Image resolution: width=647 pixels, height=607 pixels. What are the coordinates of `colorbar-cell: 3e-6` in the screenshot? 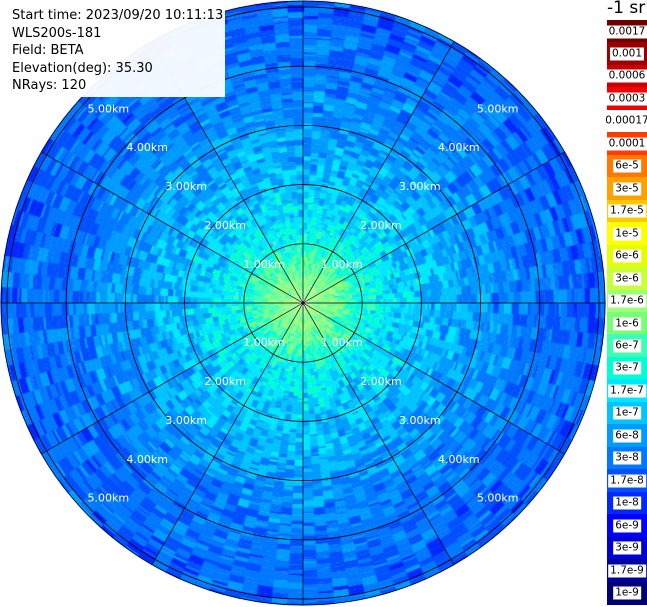 It's located at (627, 279).